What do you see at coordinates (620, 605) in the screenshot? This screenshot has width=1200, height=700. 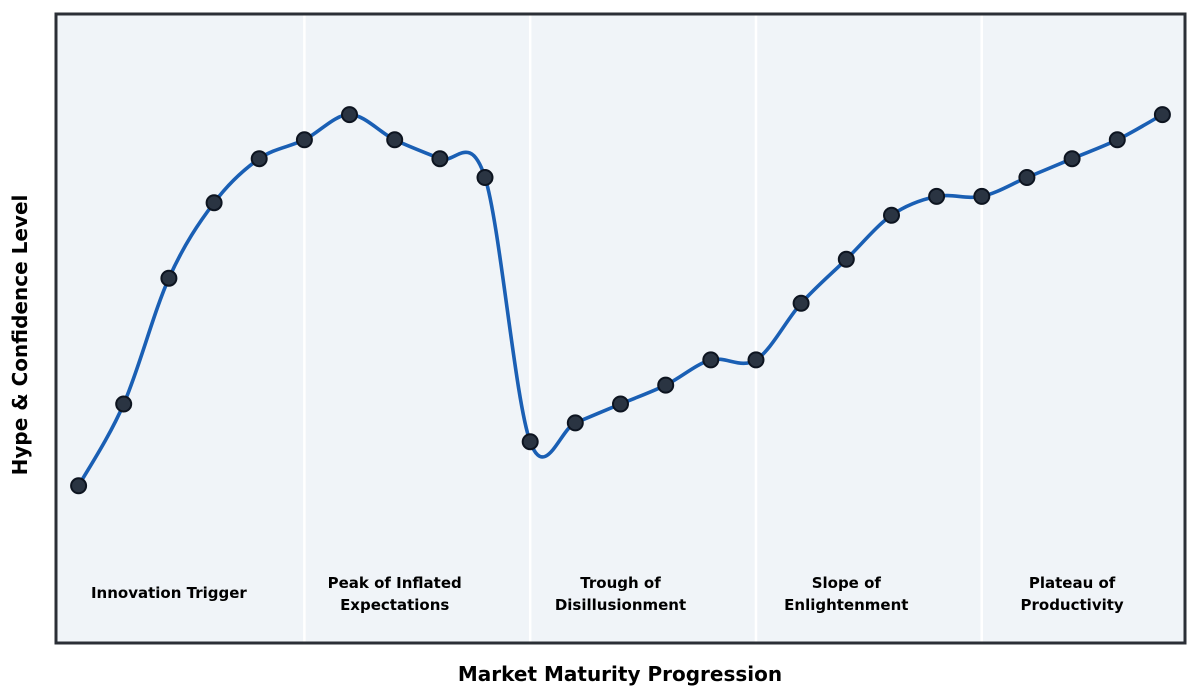 I see `phase-label: Disillusionment` at bounding box center [620, 605].